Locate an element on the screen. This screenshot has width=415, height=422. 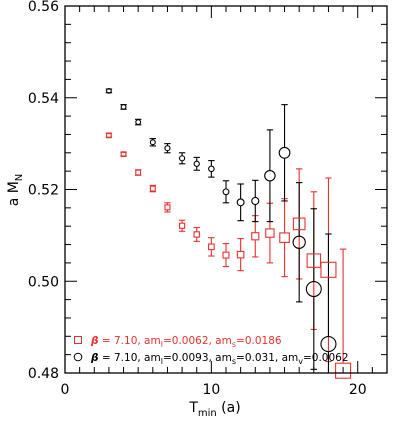
legend-text-part: =0.0186 is located at coordinates (259, 341).